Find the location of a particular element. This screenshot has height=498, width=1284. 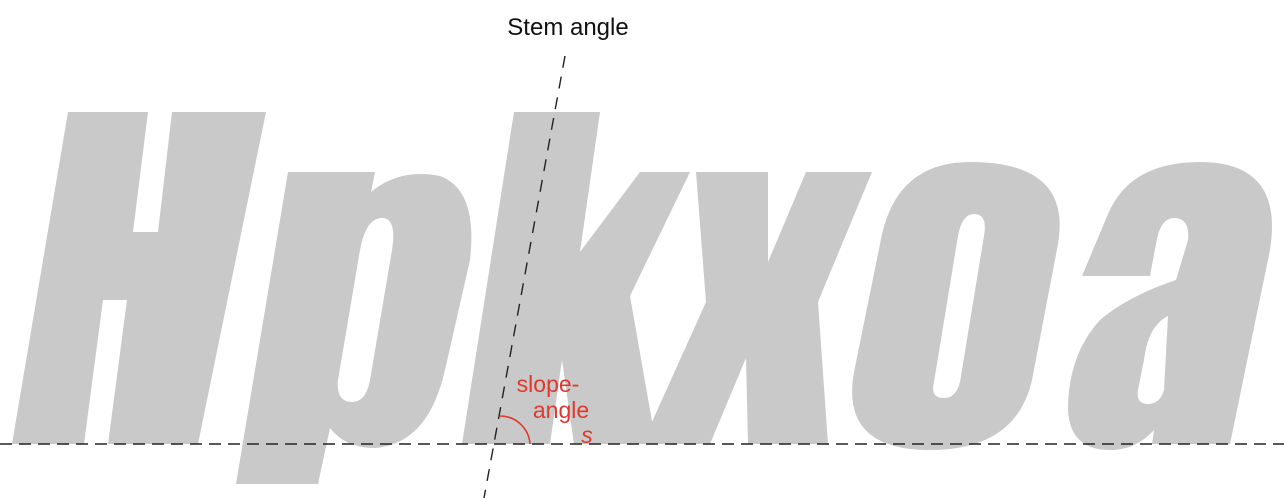

diagram-title: Stem angle is located at coordinates (567, 27).